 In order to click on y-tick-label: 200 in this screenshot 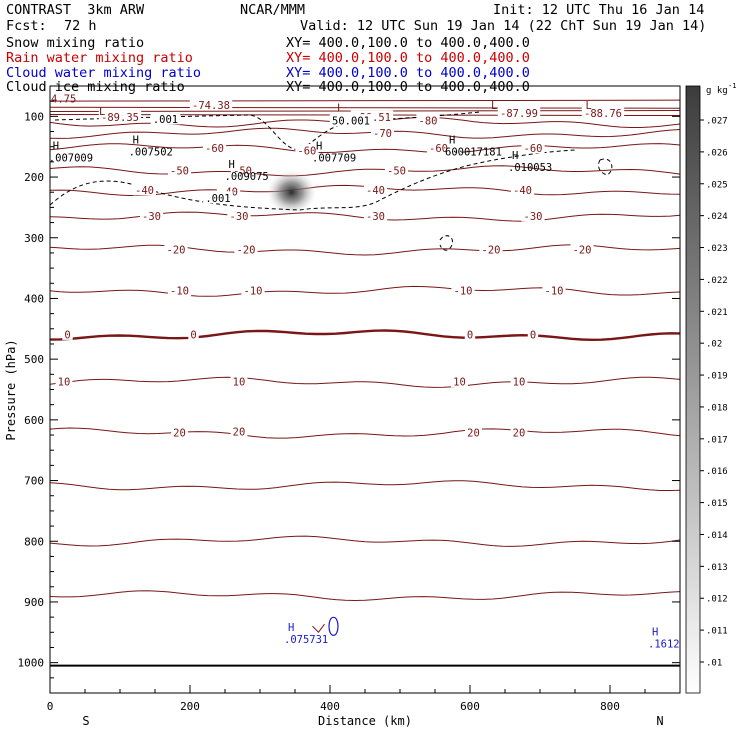, I will do `click(34, 177)`.